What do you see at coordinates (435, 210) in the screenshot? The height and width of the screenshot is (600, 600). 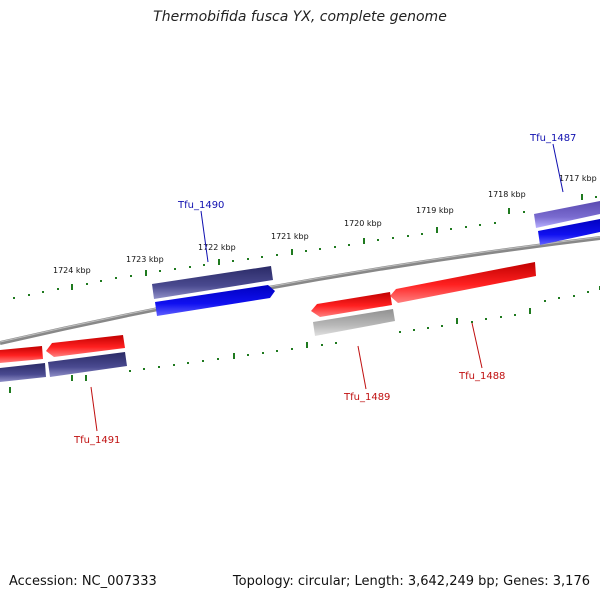 I see `scale-label-1719: 1719 kbp` at bounding box center [435, 210].